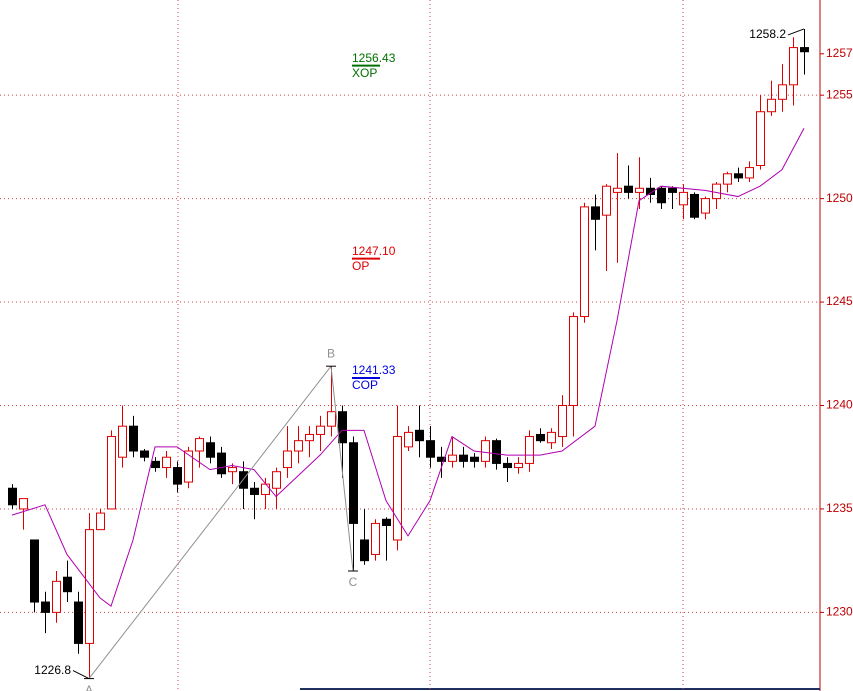 The image size is (853, 691). I want to click on level-value: 1241.33, so click(374, 370).